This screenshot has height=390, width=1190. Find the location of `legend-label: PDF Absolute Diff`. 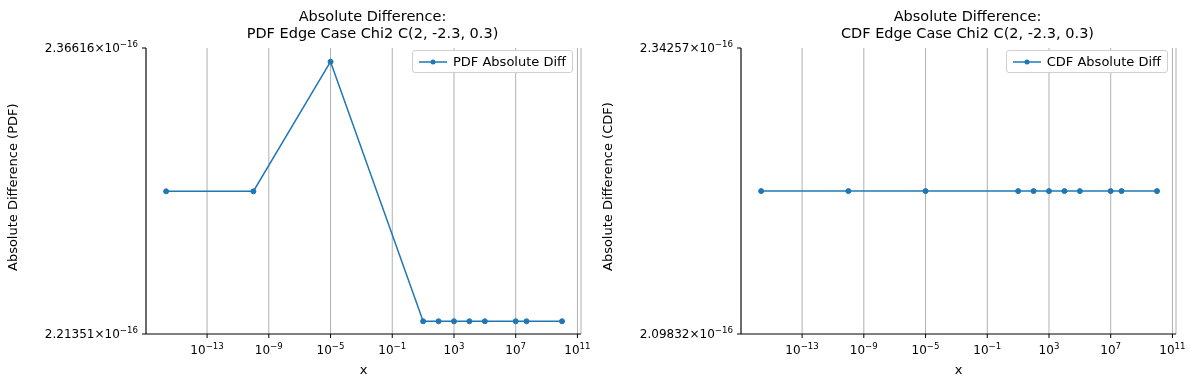

legend-label: PDF Absolute Diff is located at coordinates (509, 61).